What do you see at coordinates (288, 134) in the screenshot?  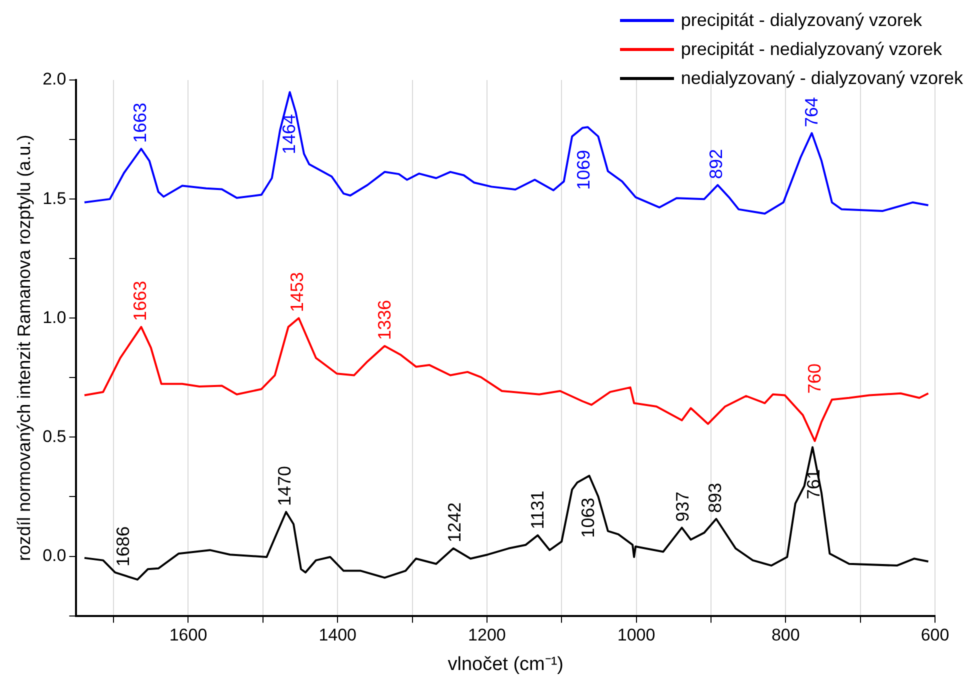 I see `annotation: 1464` at bounding box center [288, 134].